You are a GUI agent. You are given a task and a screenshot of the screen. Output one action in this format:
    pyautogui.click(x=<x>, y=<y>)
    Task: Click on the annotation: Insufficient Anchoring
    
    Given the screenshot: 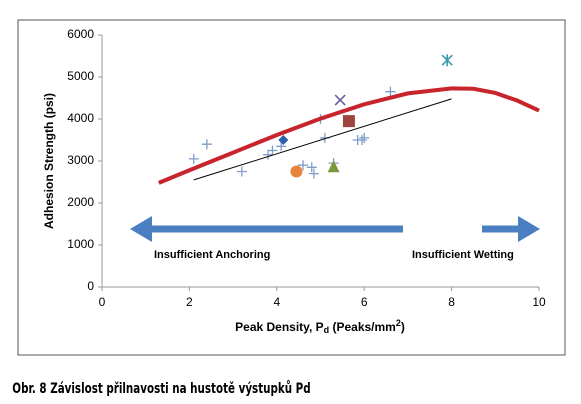 What is the action you would take?
    pyautogui.click(x=212, y=255)
    